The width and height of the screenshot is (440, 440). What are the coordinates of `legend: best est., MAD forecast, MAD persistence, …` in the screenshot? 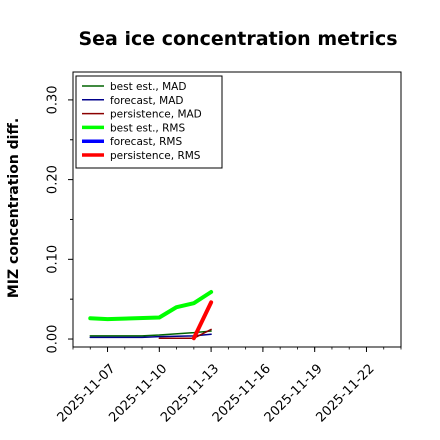 It's located at (149, 122).